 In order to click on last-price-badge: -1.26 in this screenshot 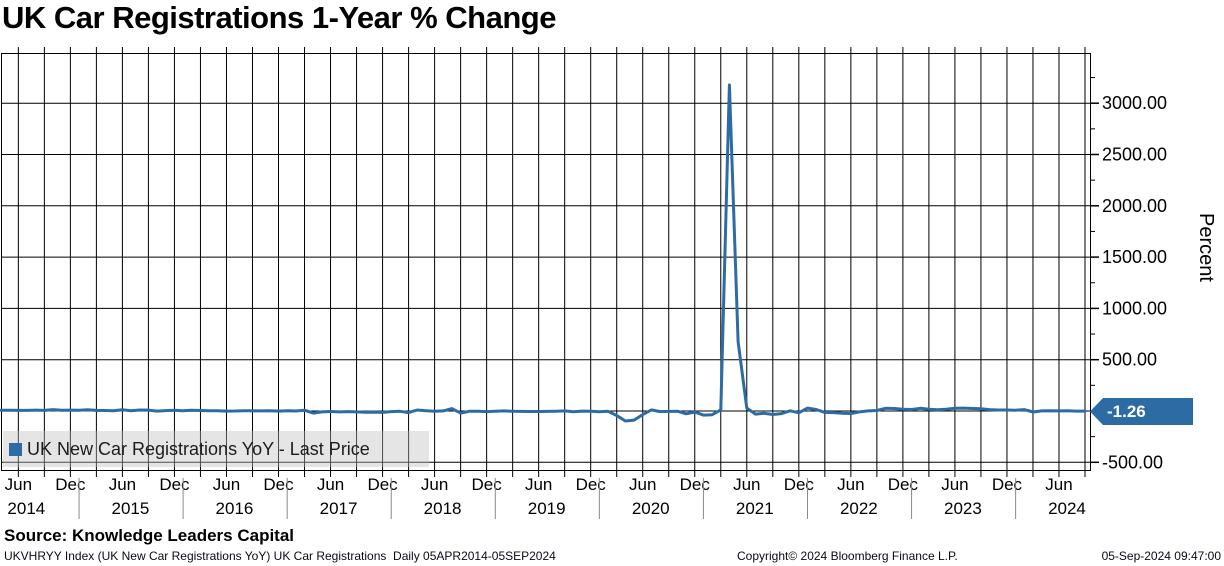, I will do `click(1141, 411)`.